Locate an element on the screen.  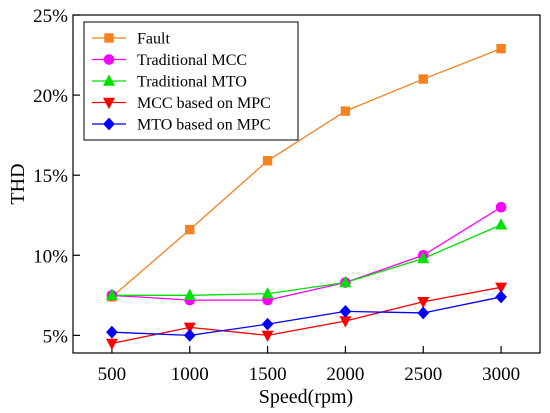
series-line-mto-based-on-mpc is located at coordinates (306, 316).